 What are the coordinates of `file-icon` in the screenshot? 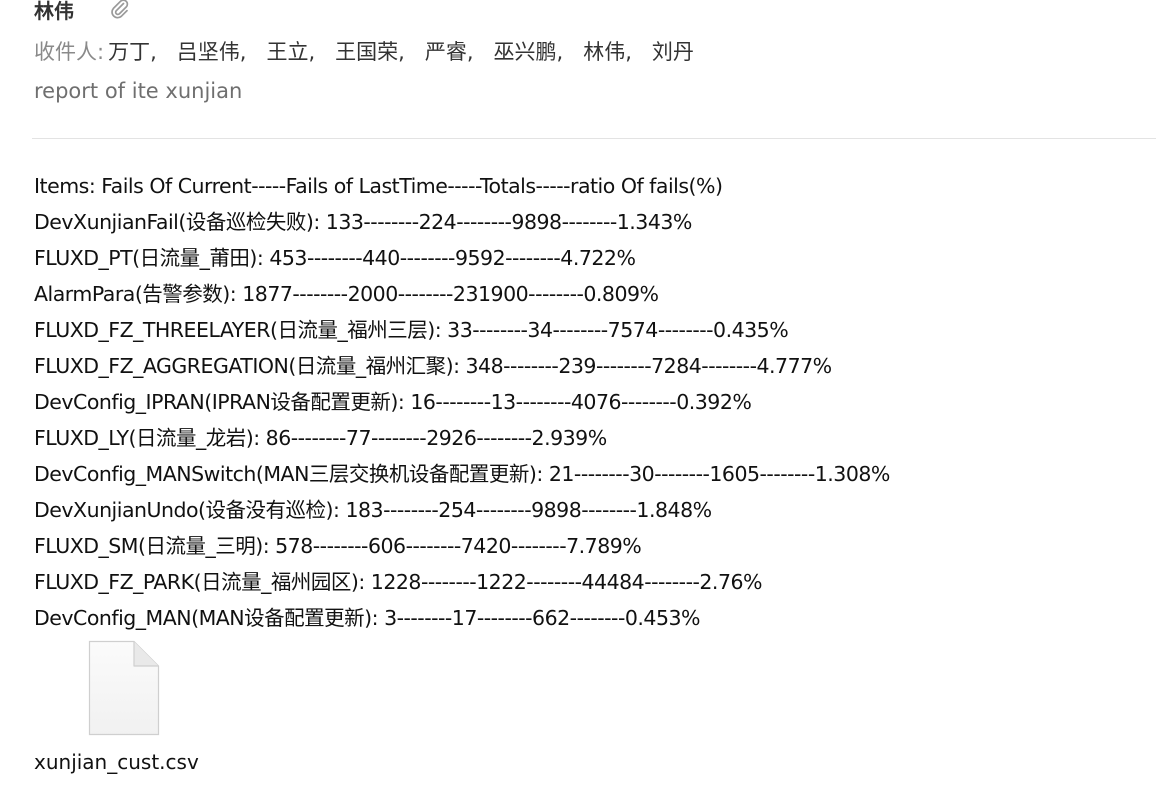 It's located at (124, 688).